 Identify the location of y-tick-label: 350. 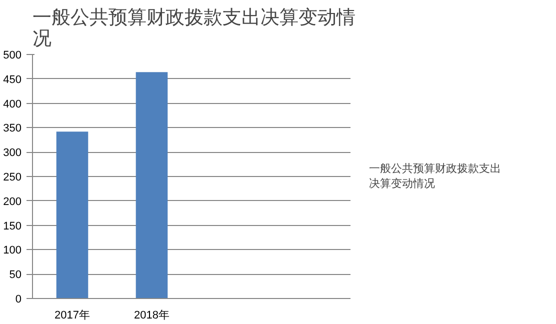
(12, 128).